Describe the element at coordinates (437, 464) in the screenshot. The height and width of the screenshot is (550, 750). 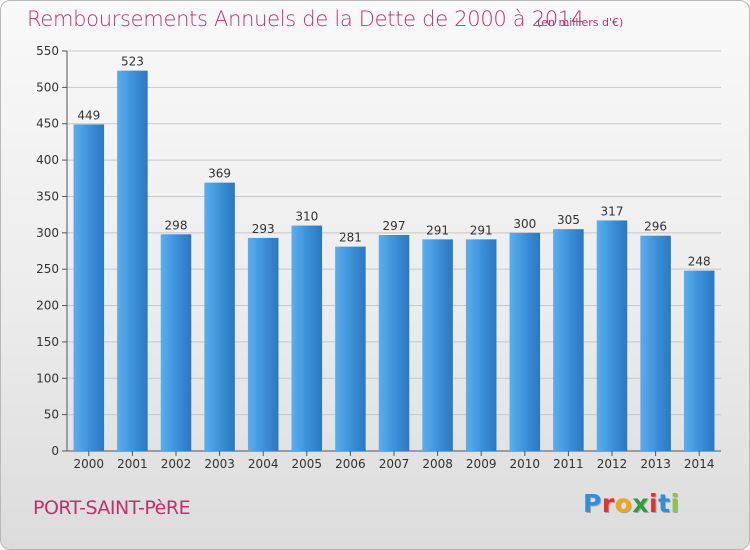
I see `x-tick-label-2008: 2008` at that location.